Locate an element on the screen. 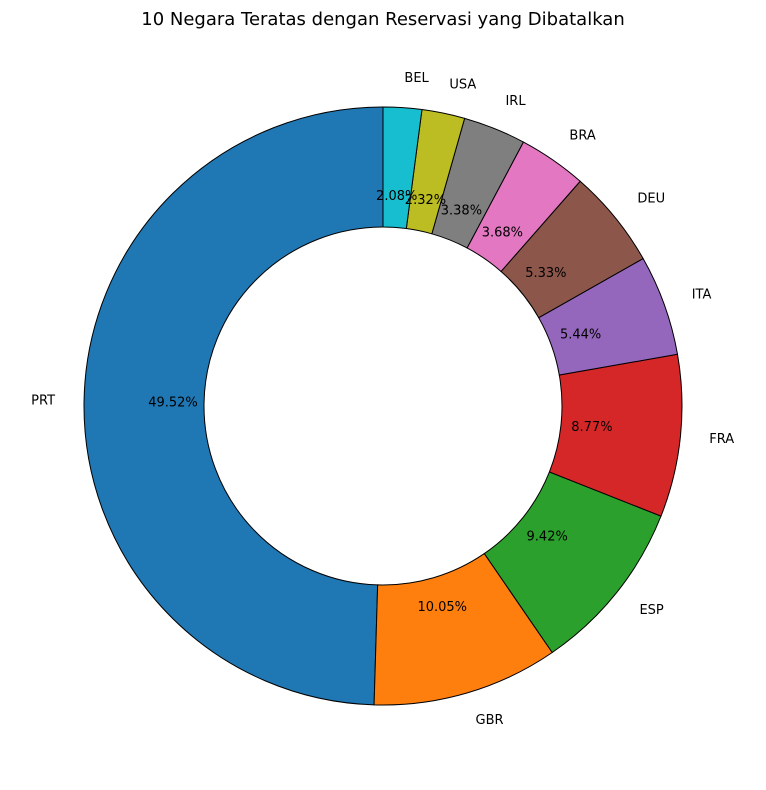  category-label-esp: ESP is located at coordinates (651, 610).